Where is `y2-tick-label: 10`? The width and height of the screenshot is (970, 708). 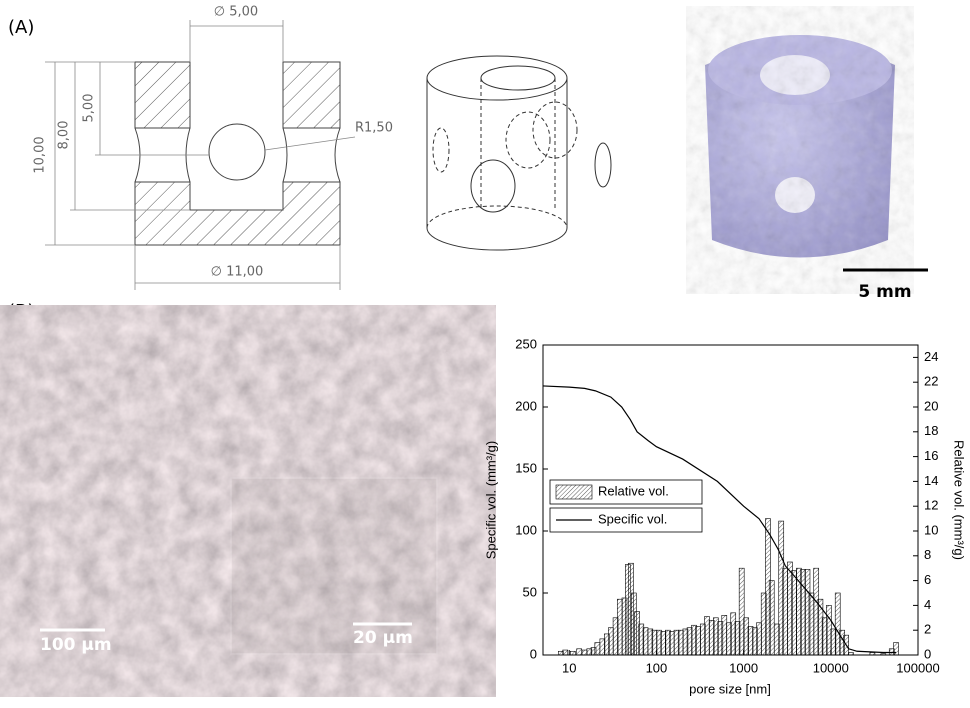 y2-tick-label: 10 is located at coordinates (931, 529).